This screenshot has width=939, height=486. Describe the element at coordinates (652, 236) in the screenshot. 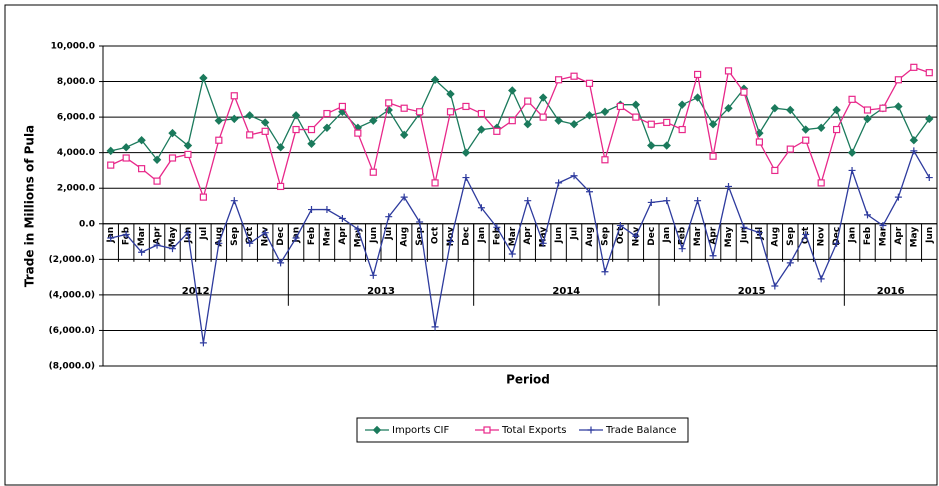

I see `x-tick-label: Dec` at that location.